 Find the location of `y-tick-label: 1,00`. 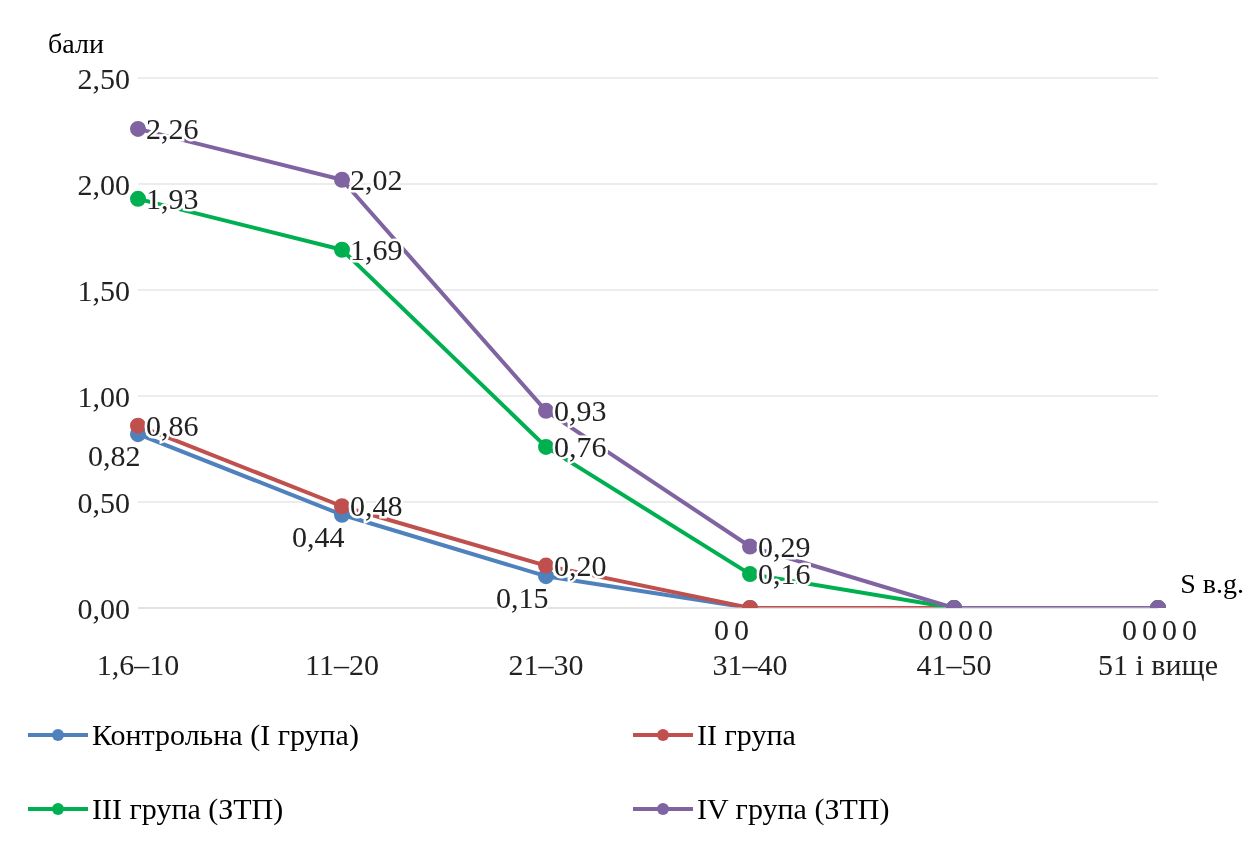

y-tick-label: 1,00 is located at coordinates (103, 396).